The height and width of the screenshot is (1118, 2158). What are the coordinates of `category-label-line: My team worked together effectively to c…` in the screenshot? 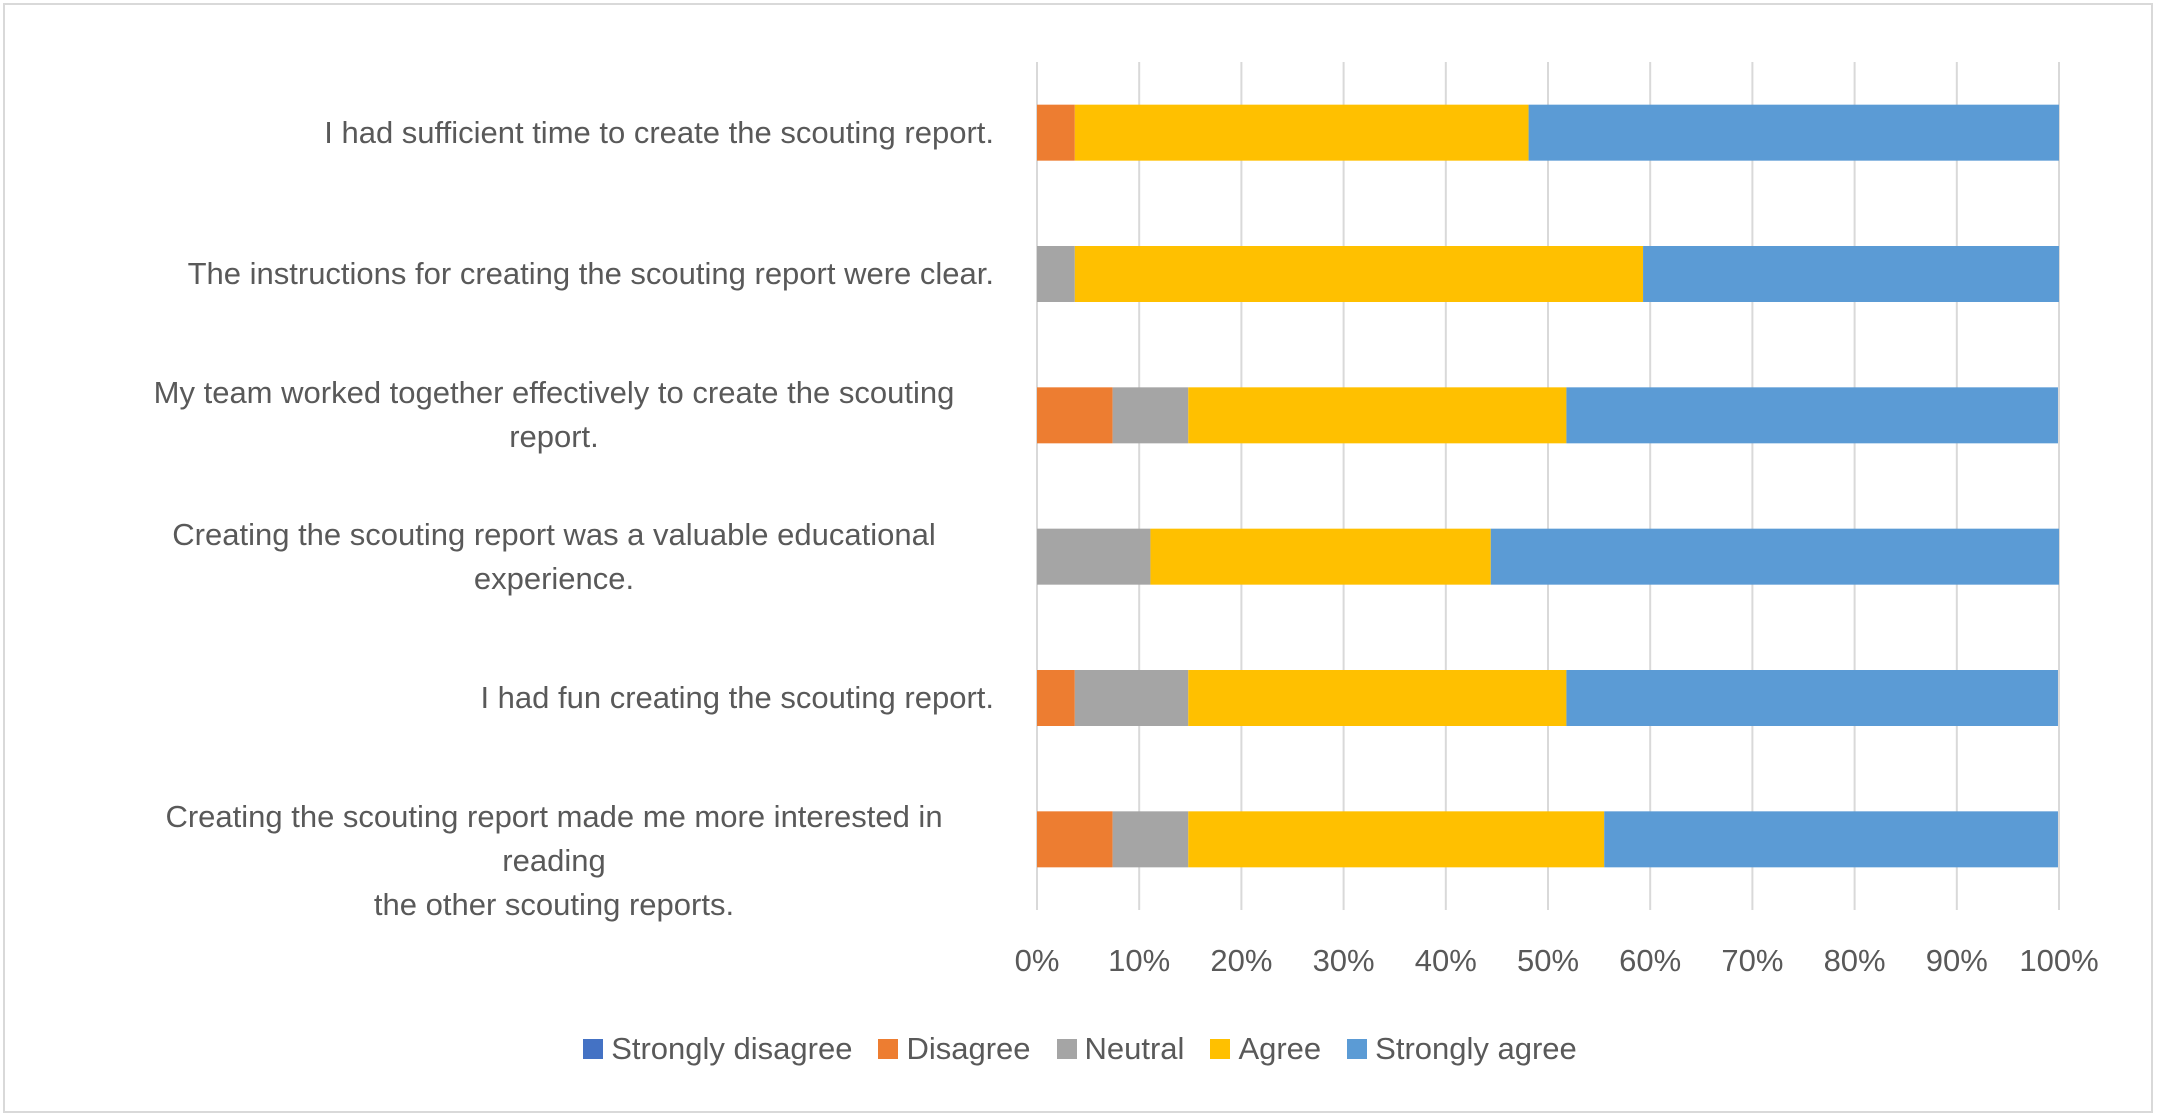 It's located at (554, 393).